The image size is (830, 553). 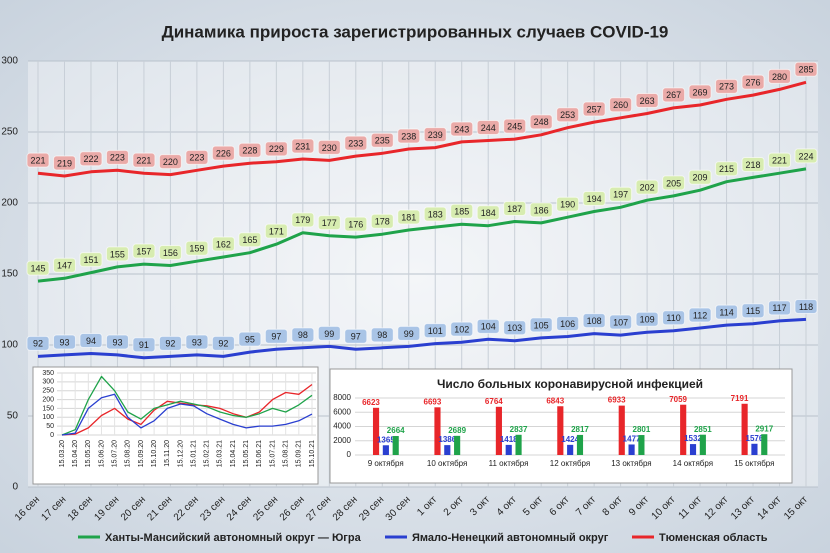 What do you see at coordinates (170, 253) in the screenshot?
I see `data-label: 156` at bounding box center [170, 253].